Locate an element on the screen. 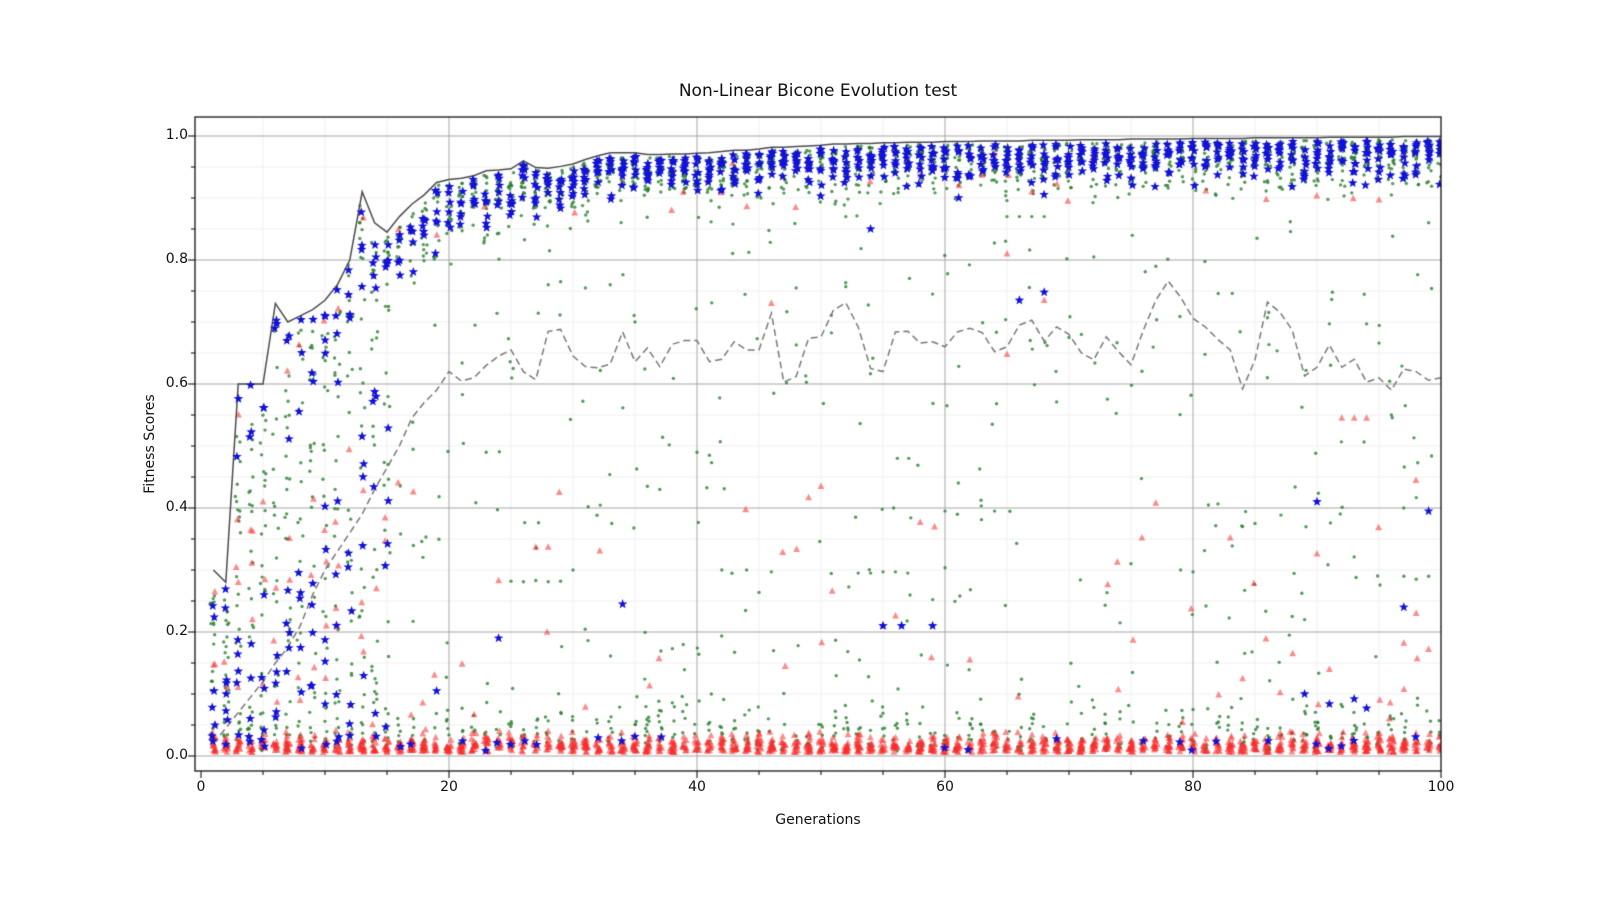  y-tick-label: 0.2 is located at coordinates (176, 631).